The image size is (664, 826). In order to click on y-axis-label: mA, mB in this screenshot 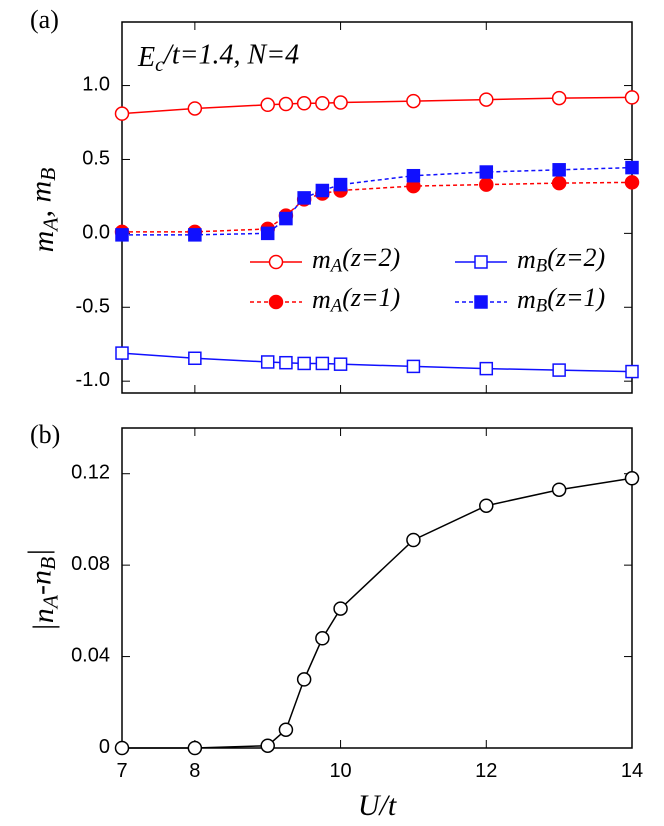, I will do `click(43, 210)`.